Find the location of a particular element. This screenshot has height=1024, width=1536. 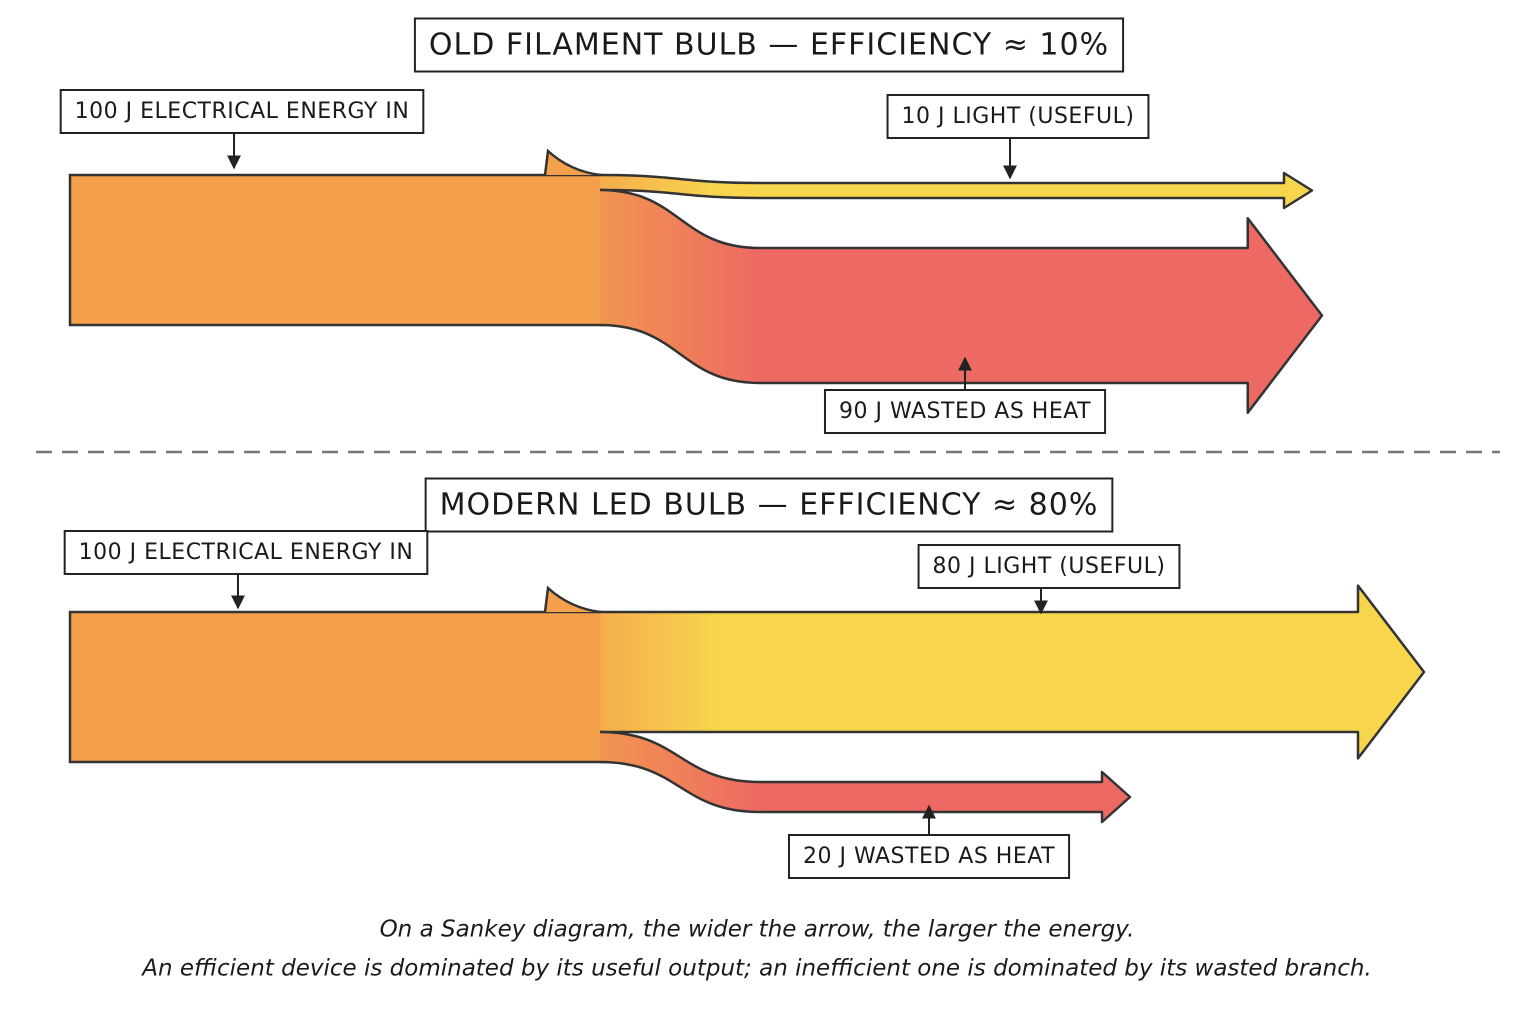

panel-title: MODERN LED BULB — EFFICIENCY ≈ 80% is located at coordinates (769, 505).